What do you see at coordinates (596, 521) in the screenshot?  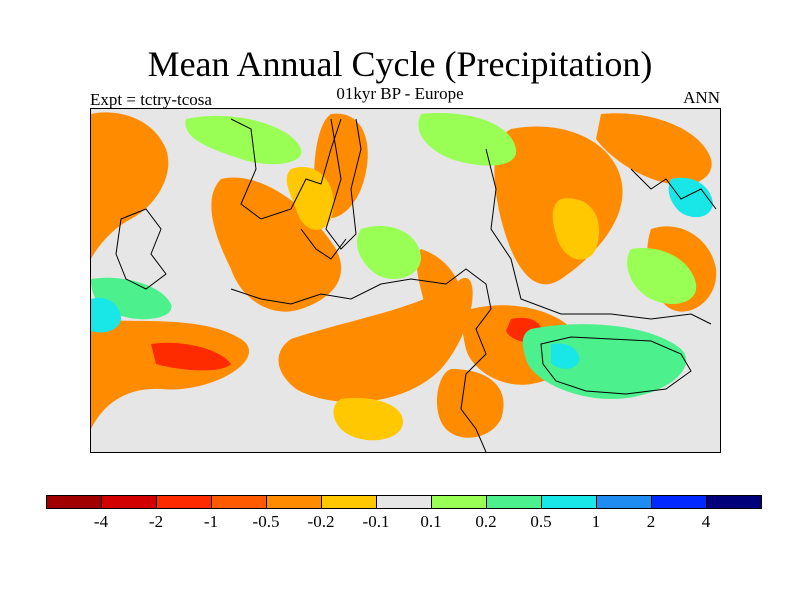 I see `colorbar-tick-label: 1` at bounding box center [596, 521].